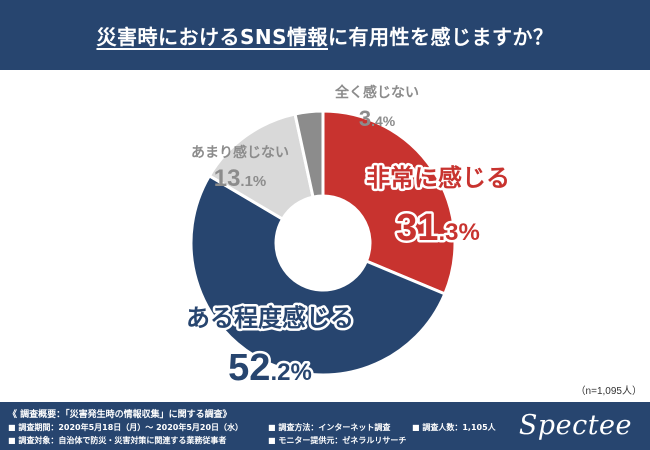  Describe the element at coordinates (270, 318) in the screenshot. I see `label-somewhat: ある程度感じる` at that location.